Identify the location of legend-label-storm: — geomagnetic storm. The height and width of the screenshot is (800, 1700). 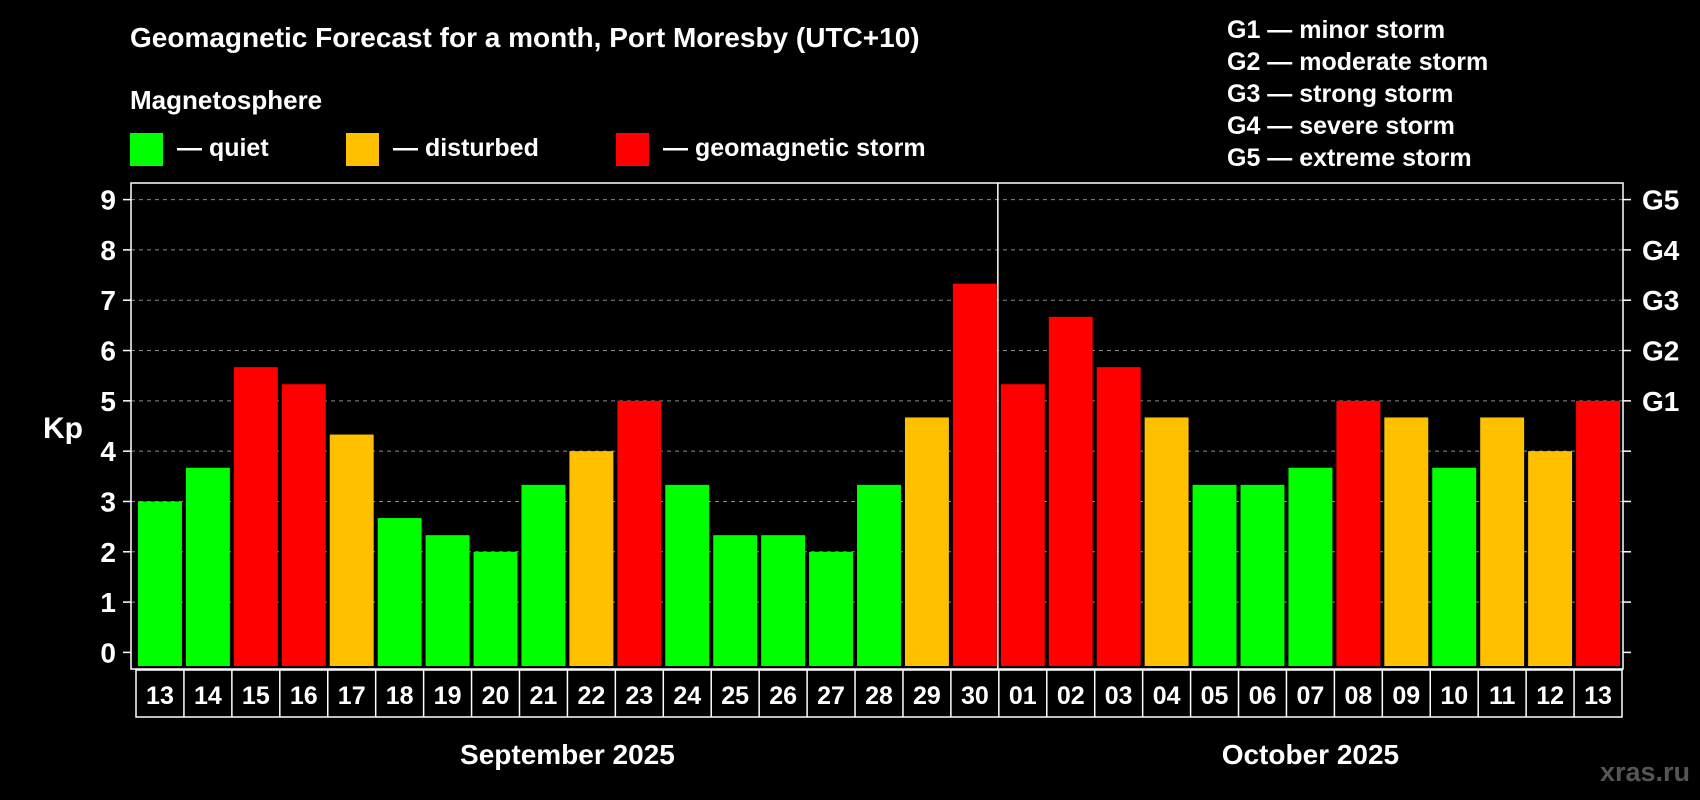
(794, 148).